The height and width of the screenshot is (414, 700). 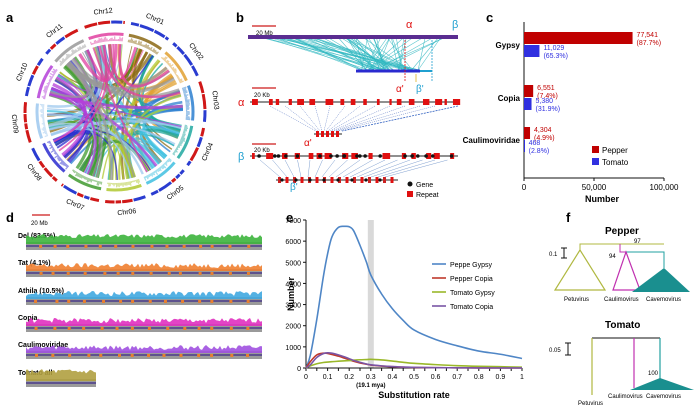 I want to click on y-tick-label: 4000, so click(x=293, y=284).